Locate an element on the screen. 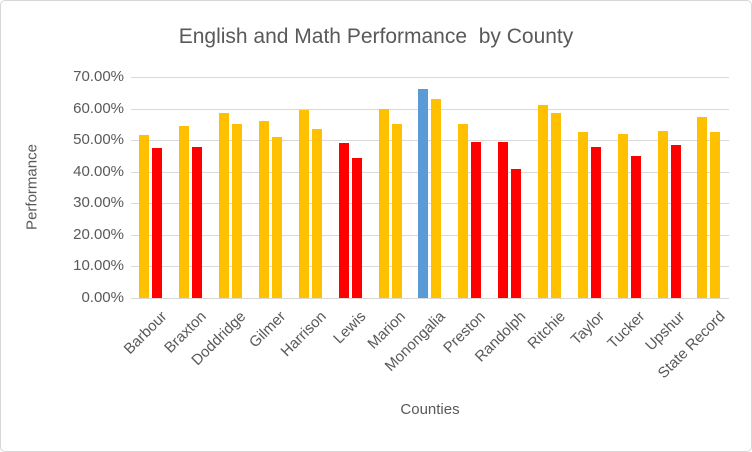 The height and width of the screenshot is (452, 752). bar-group-ritchie is located at coordinates (550, 187).